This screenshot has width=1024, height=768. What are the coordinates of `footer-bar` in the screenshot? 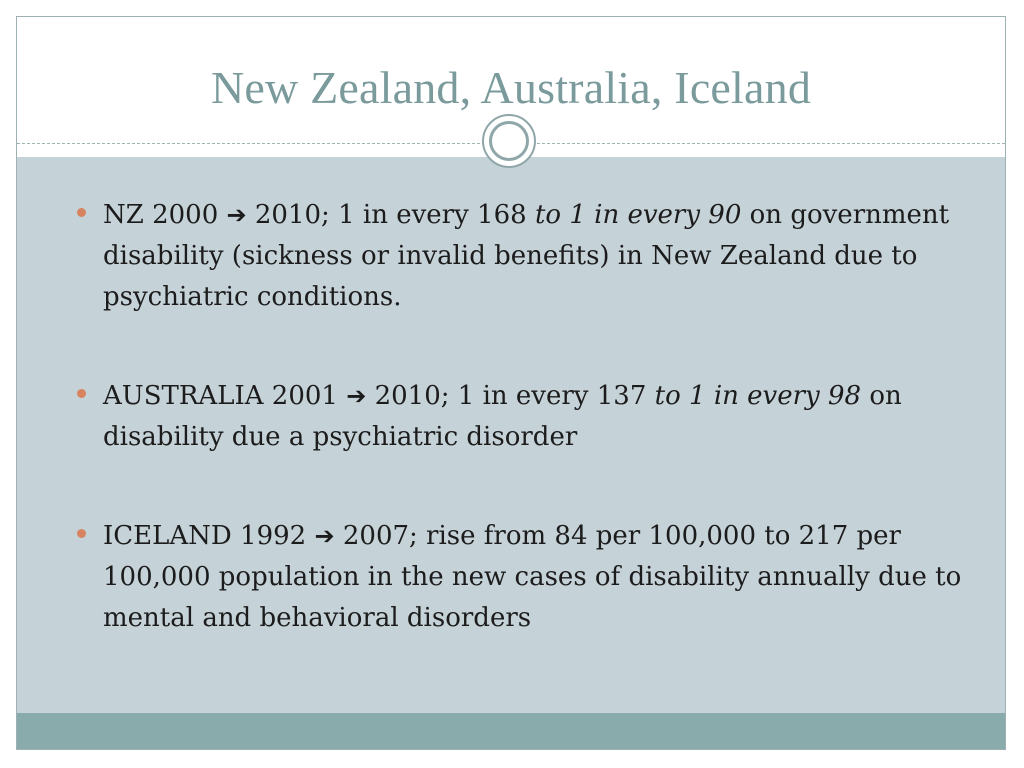 It's located at (511, 731).